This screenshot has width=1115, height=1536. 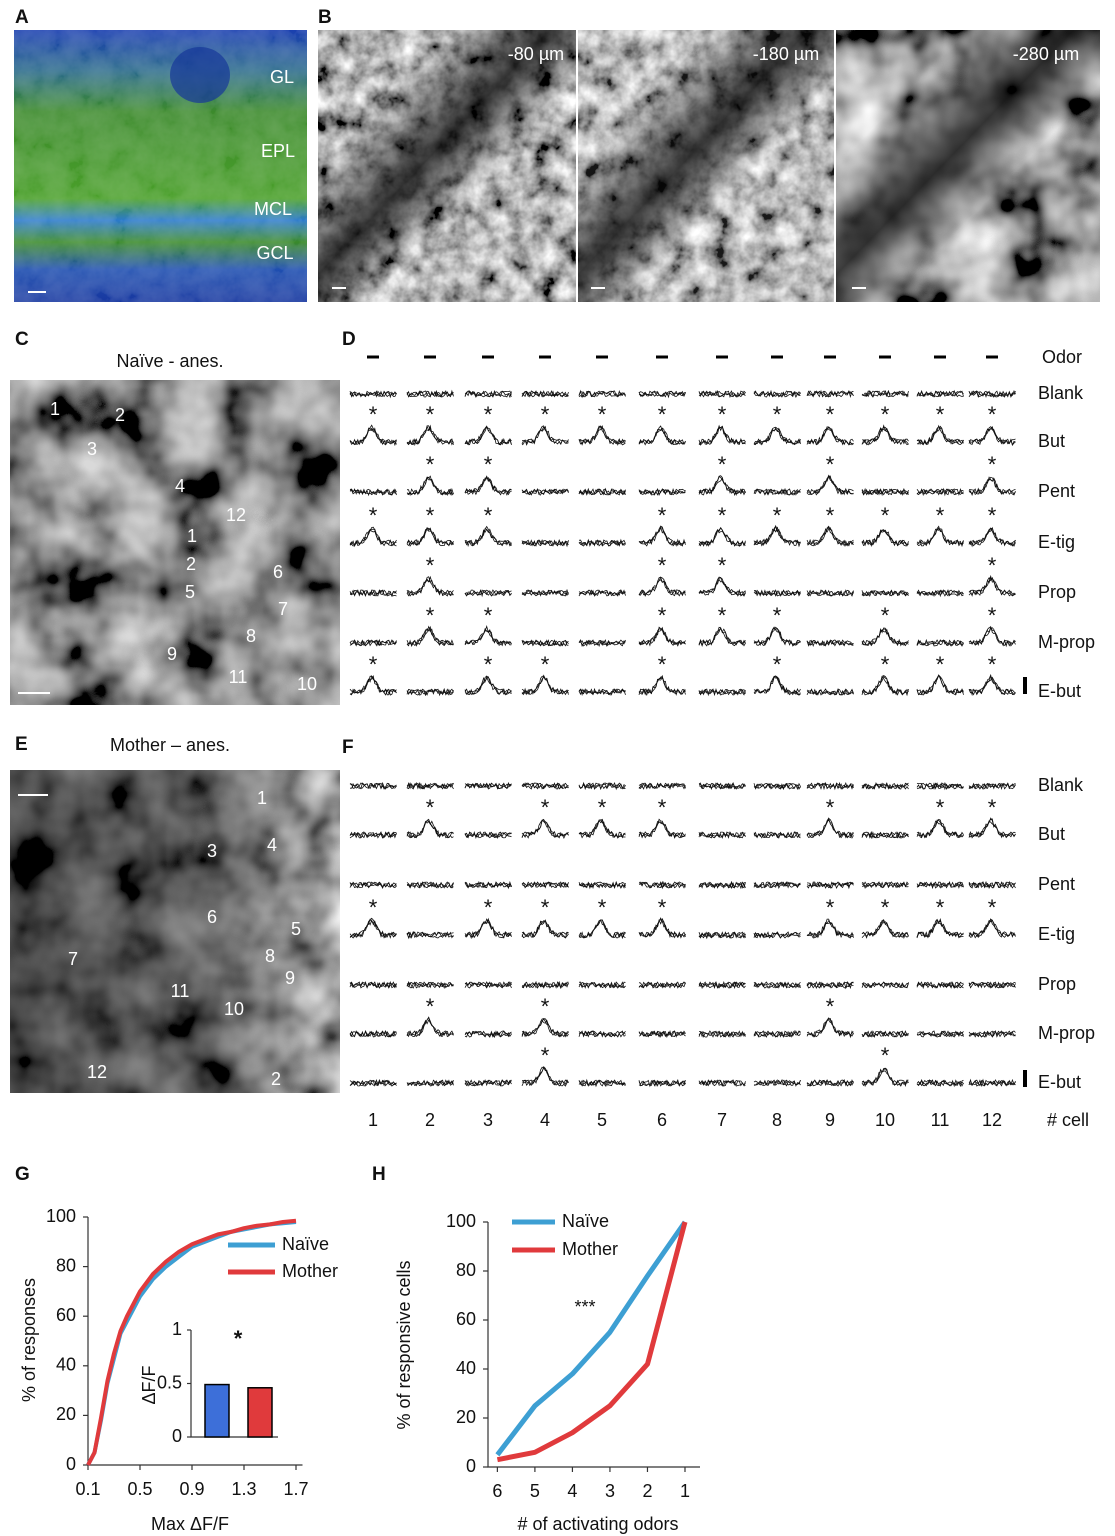 I want to click on cell-number: 9, so click(x=830, y=1120).